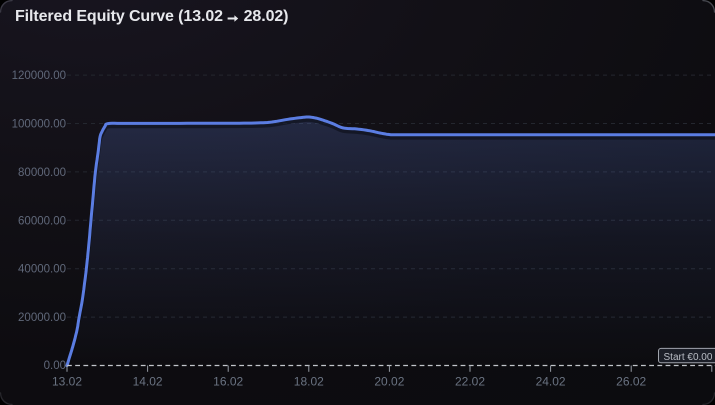 The image size is (715, 405). What do you see at coordinates (631, 382) in the screenshot?
I see `svg-text: 26.02` at bounding box center [631, 382].